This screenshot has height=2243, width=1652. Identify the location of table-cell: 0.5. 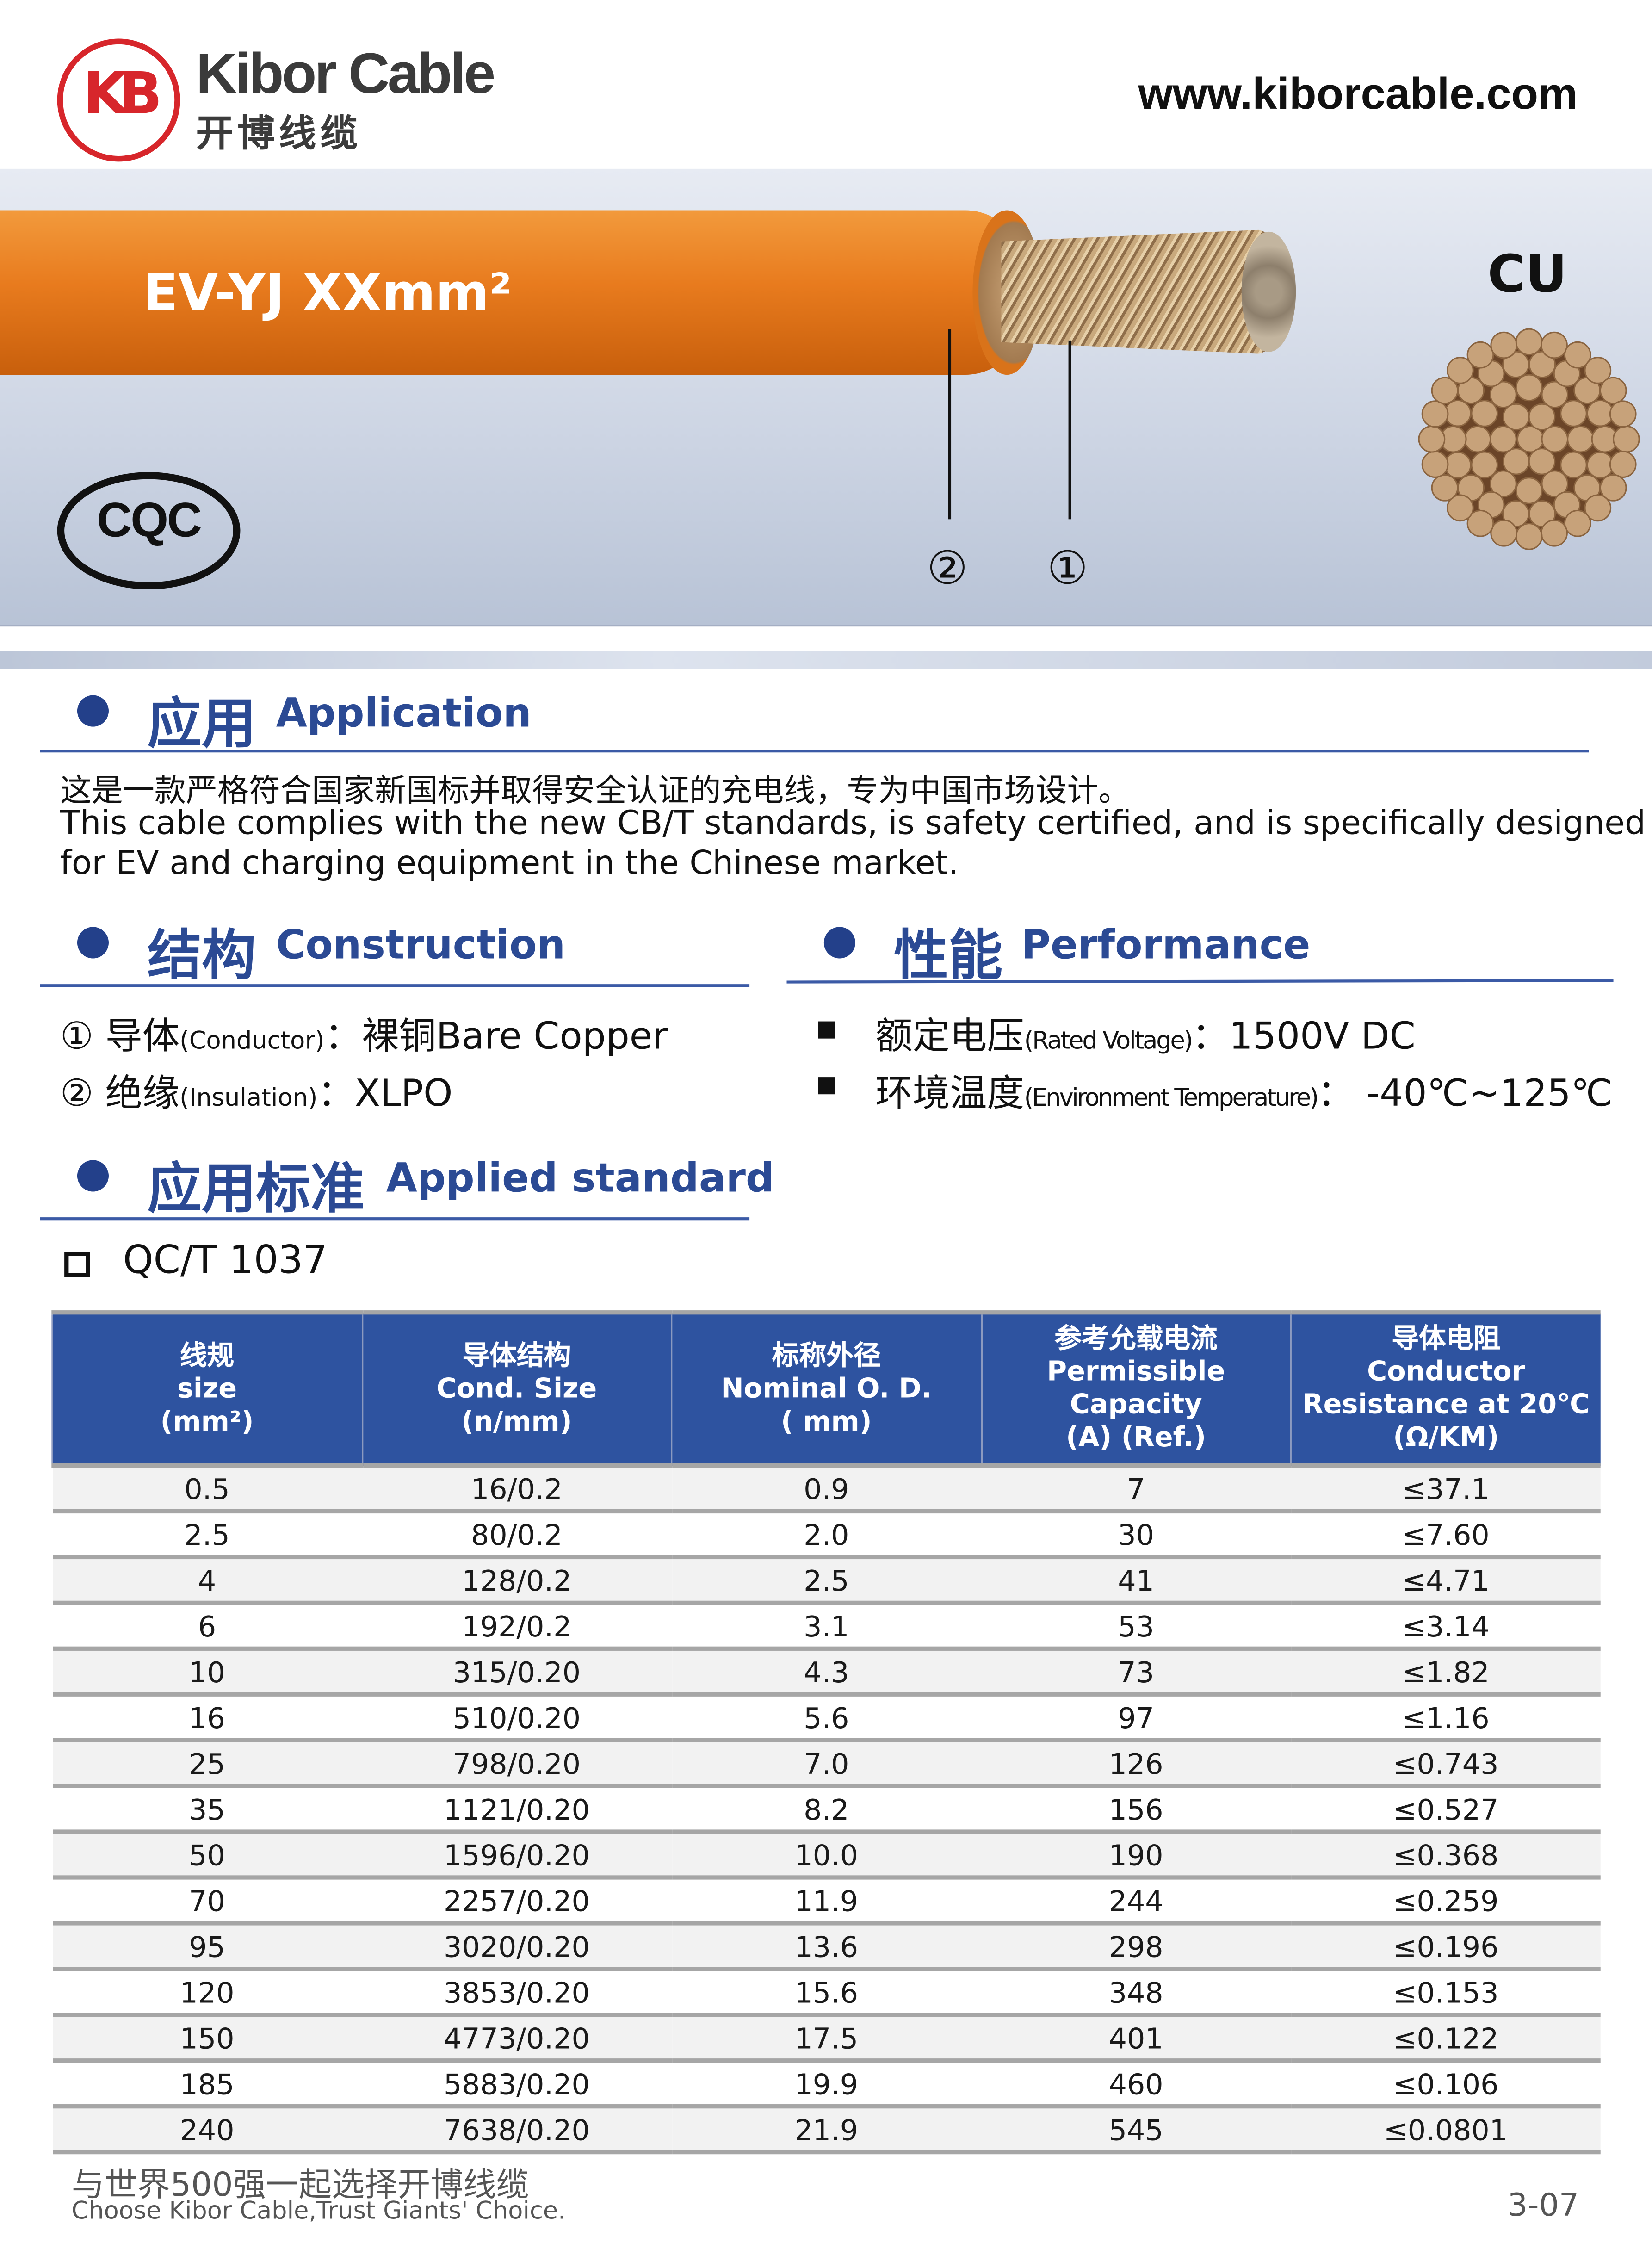
(207, 1489).